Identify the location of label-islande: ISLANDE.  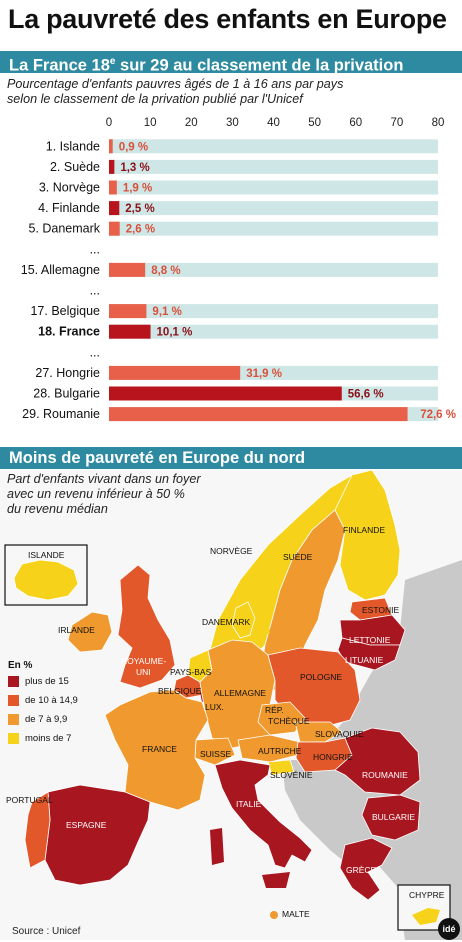
(46, 555).